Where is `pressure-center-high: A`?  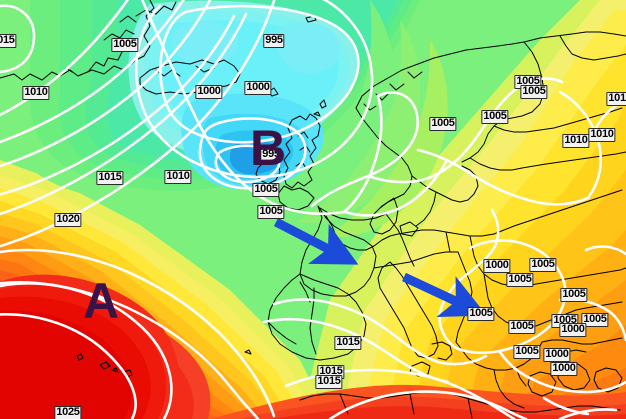 pressure-center-high: A is located at coordinates (101, 301).